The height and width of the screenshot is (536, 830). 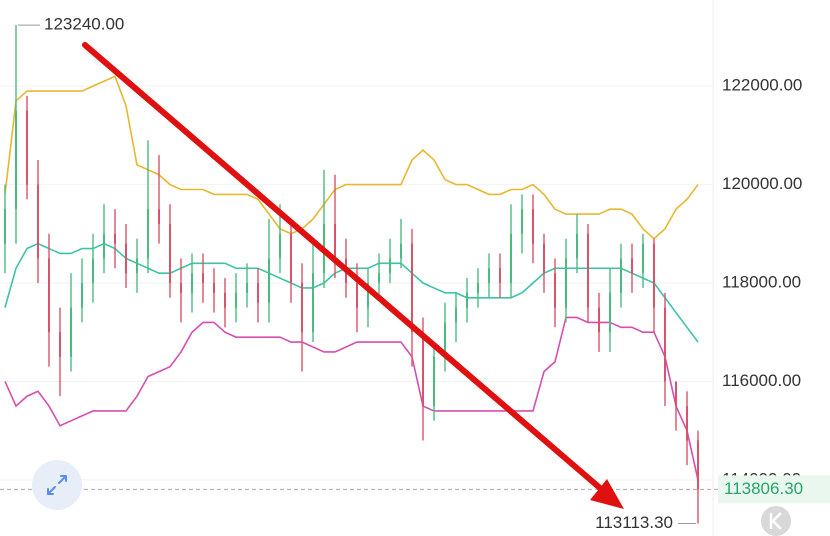 I want to click on expand-button, so click(x=57, y=485).